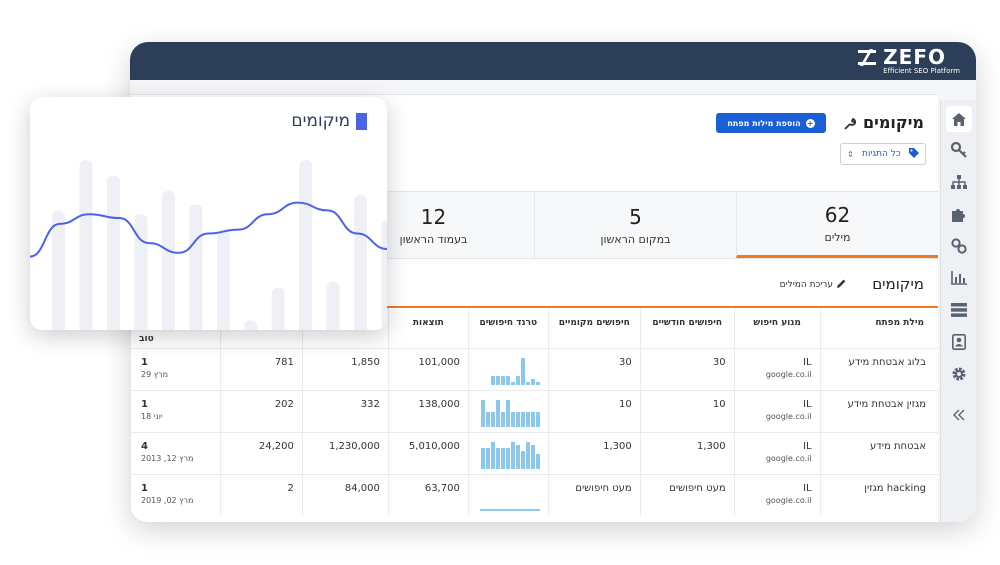 The width and height of the screenshot is (1000, 565). Describe the element at coordinates (144, 446) in the screenshot. I see `best-rank: 4` at that location.